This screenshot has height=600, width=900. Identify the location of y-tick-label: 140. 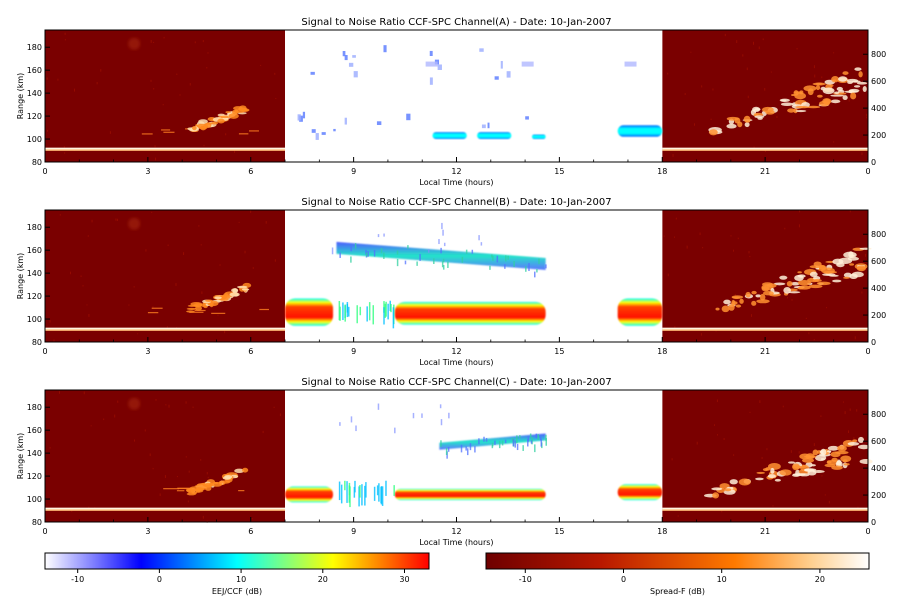
(34, 93).